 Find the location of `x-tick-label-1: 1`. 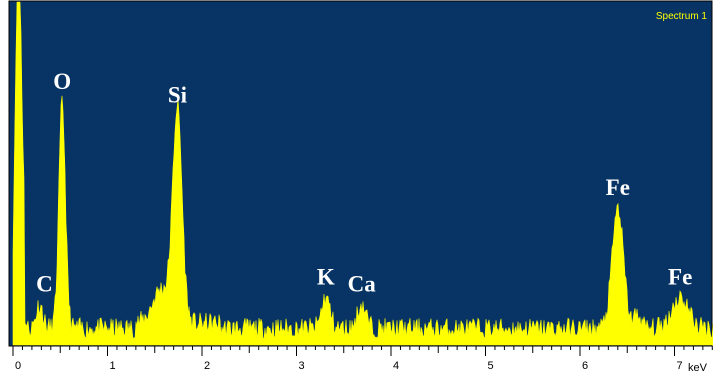

x-tick-label-1: 1 is located at coordinates (113, 366).